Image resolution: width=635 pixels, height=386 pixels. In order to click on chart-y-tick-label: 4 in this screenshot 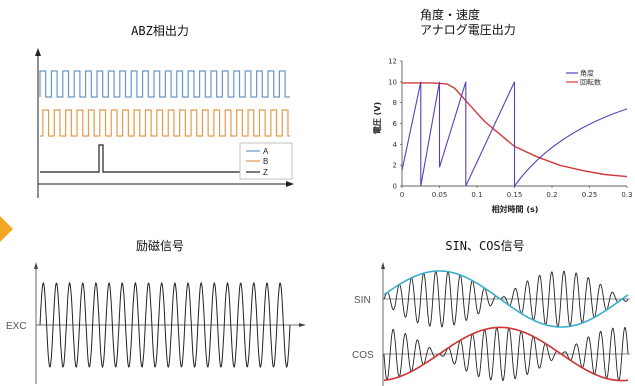, I will do `click(395, 145)`.